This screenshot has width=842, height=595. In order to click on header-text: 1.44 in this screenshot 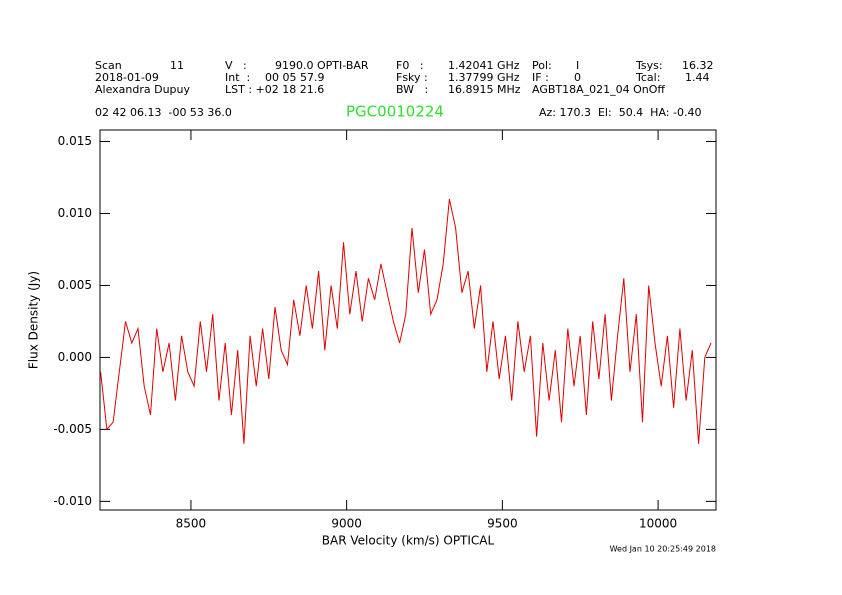, I will do `click(697, 77)`.